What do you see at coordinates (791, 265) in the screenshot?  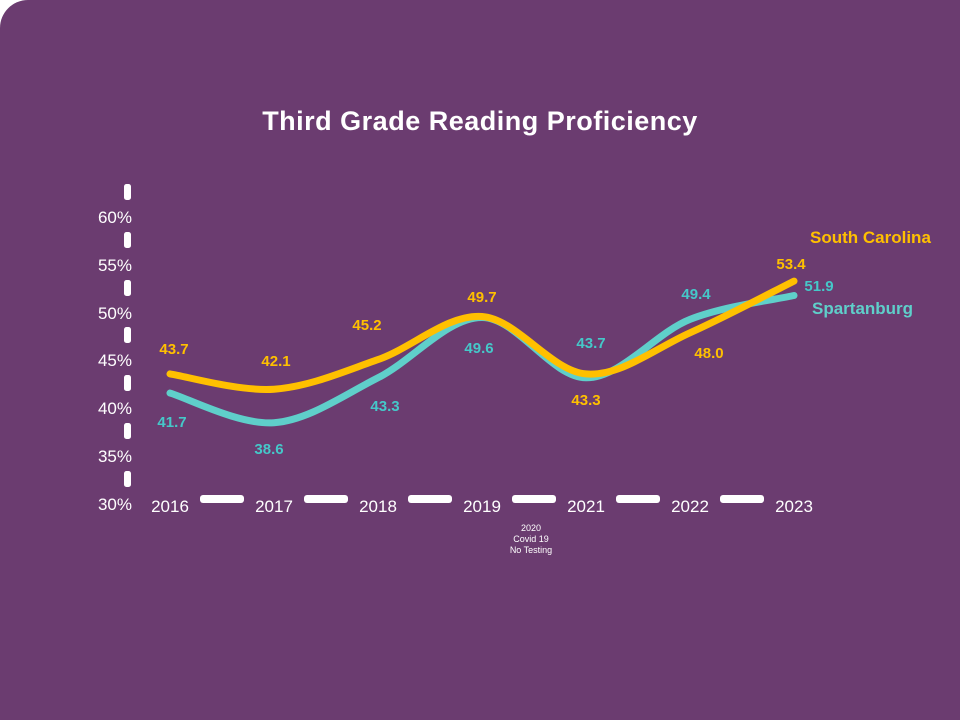 I see `data-label: 53.4` at bounding box center [791, 265].